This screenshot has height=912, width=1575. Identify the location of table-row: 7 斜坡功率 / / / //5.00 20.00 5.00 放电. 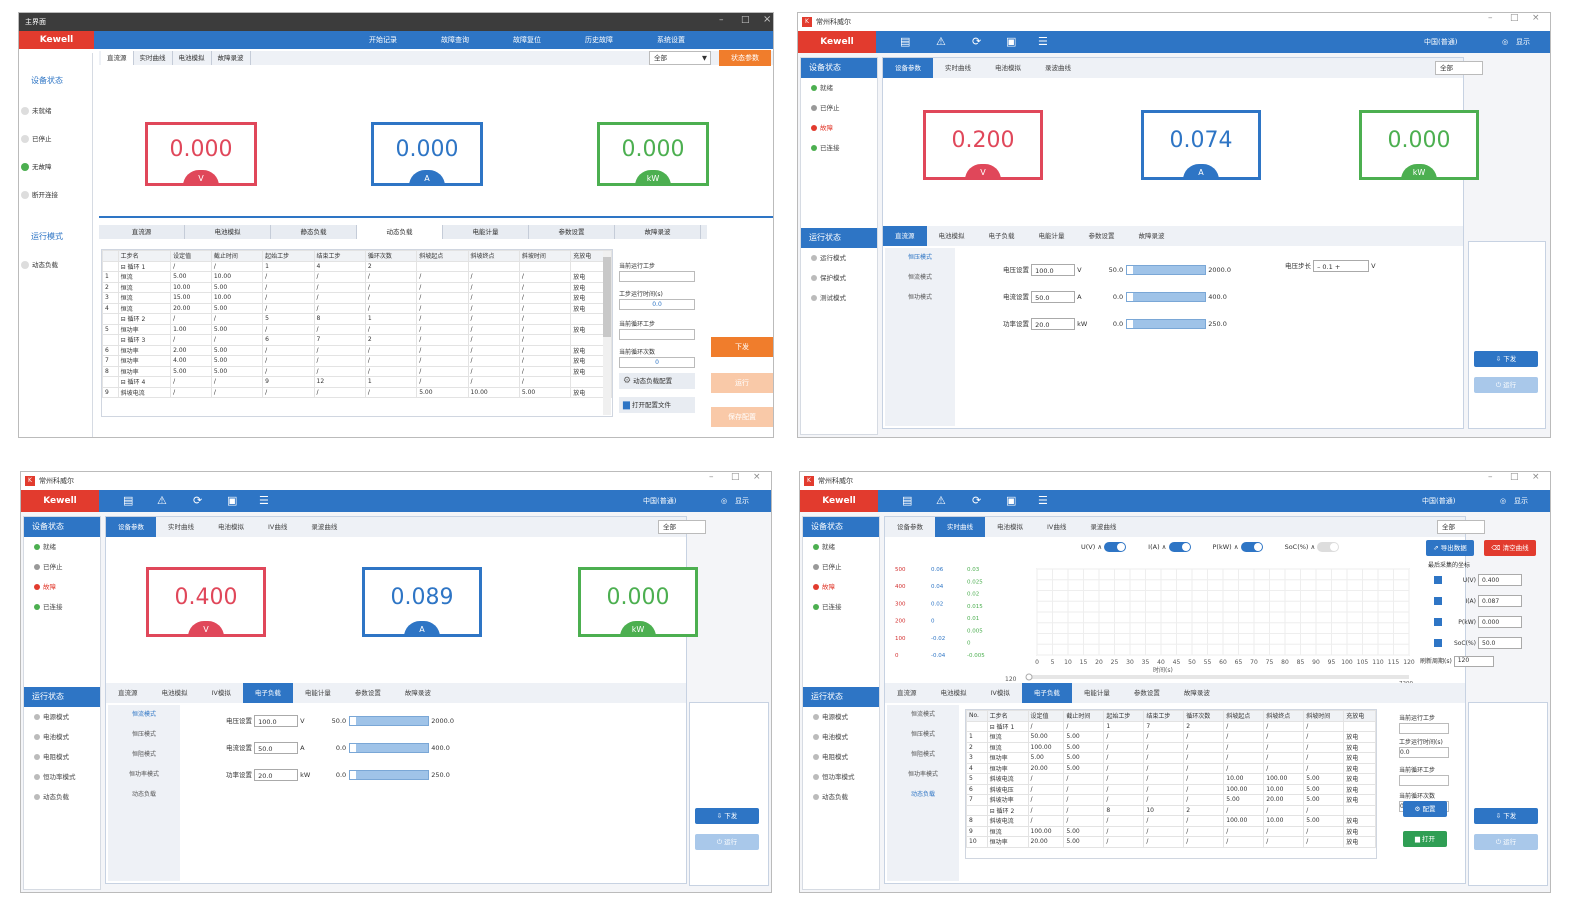
(1171, 800).